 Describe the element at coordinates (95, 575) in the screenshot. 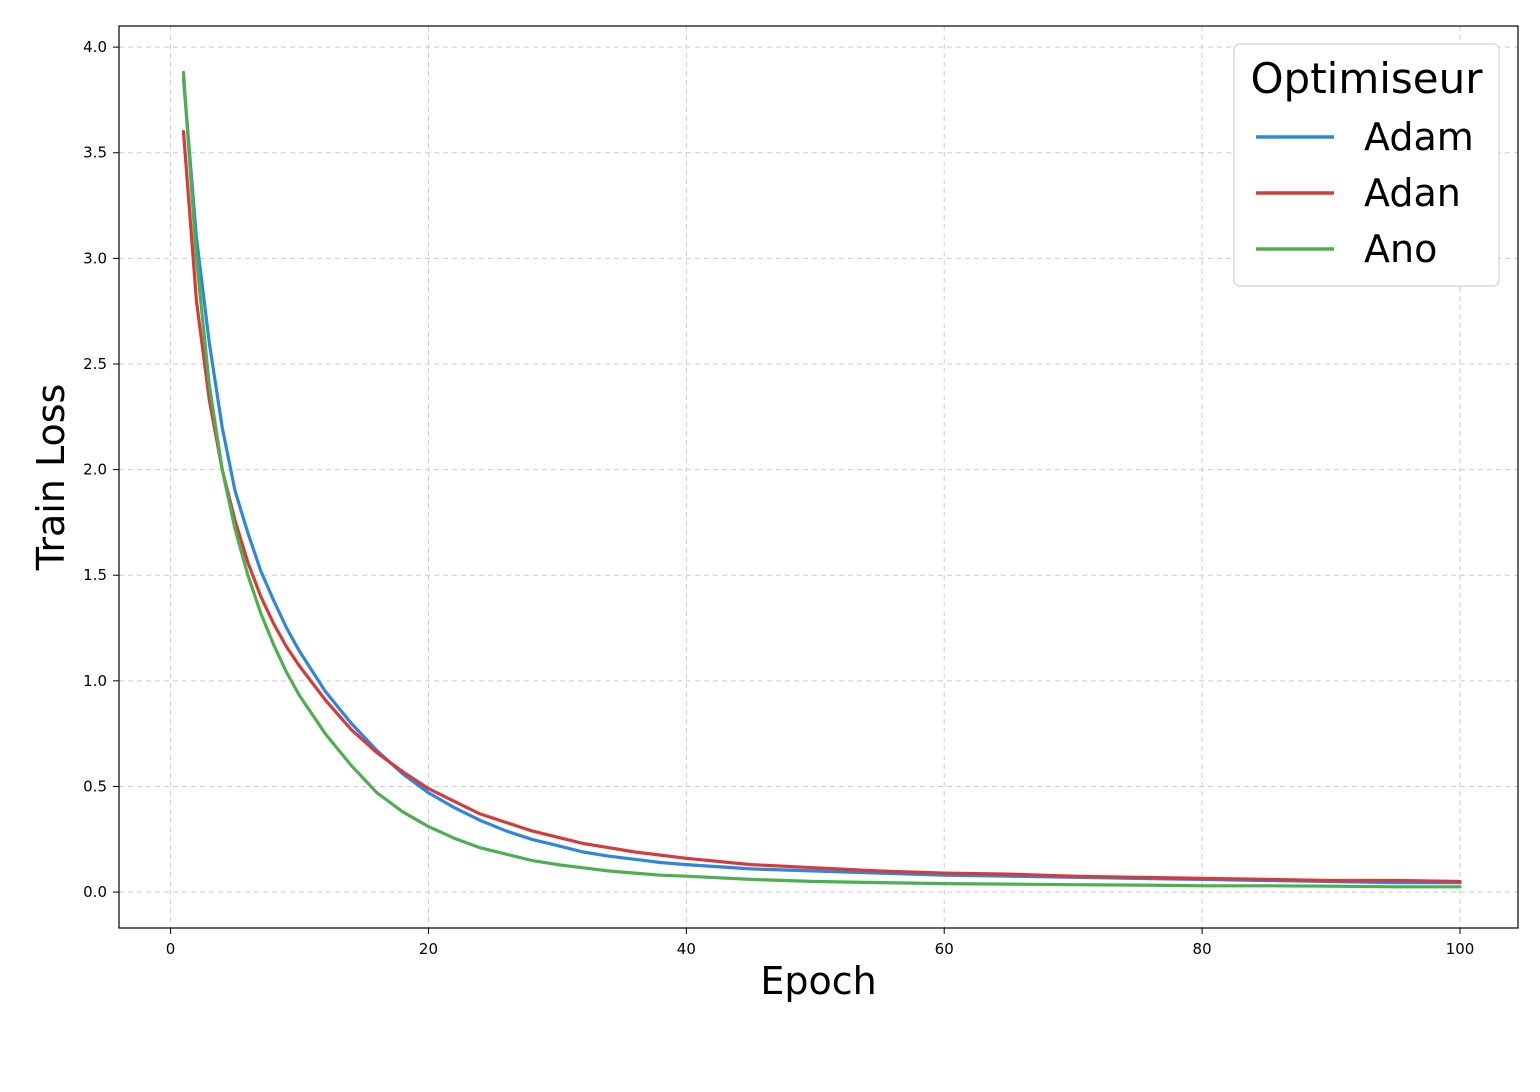

I see `y-tick-label: 1.5` at that location.